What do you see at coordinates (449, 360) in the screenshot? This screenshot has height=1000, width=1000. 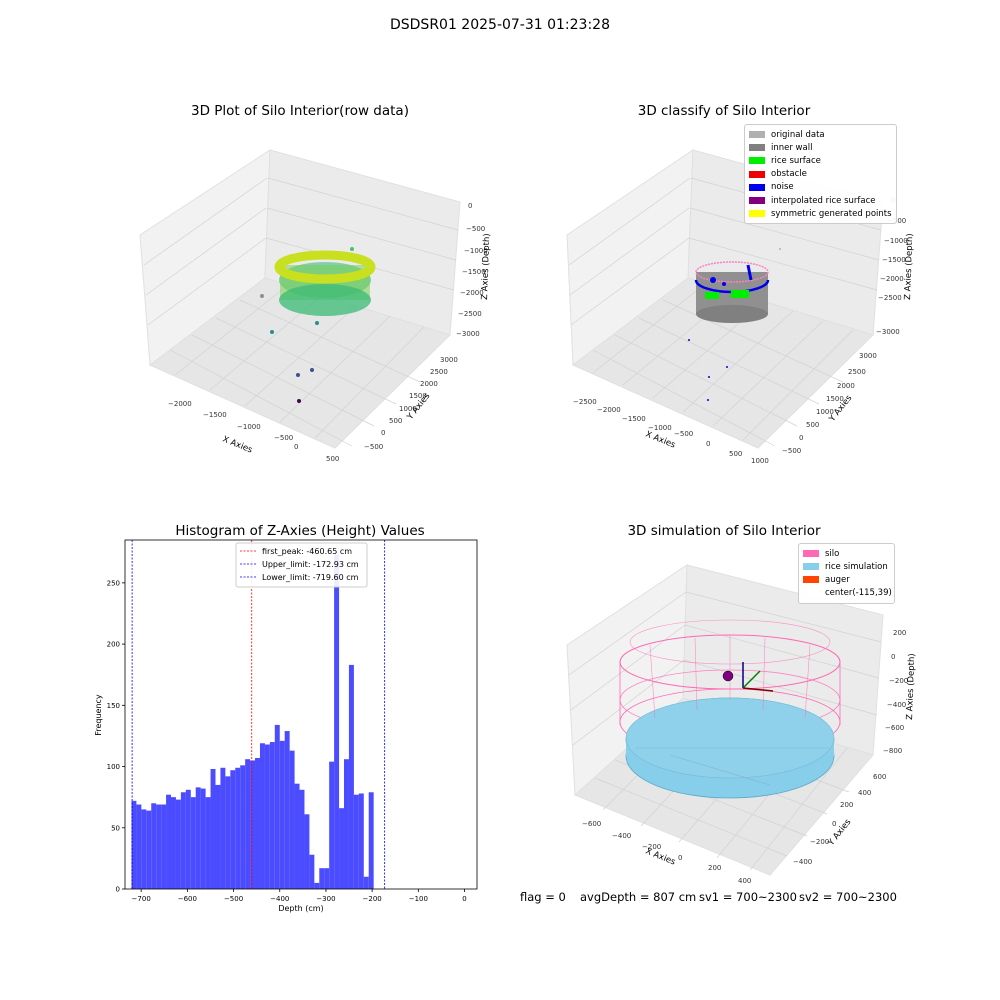 I see `svg-text: 3000` at bounding box center [449, 360].